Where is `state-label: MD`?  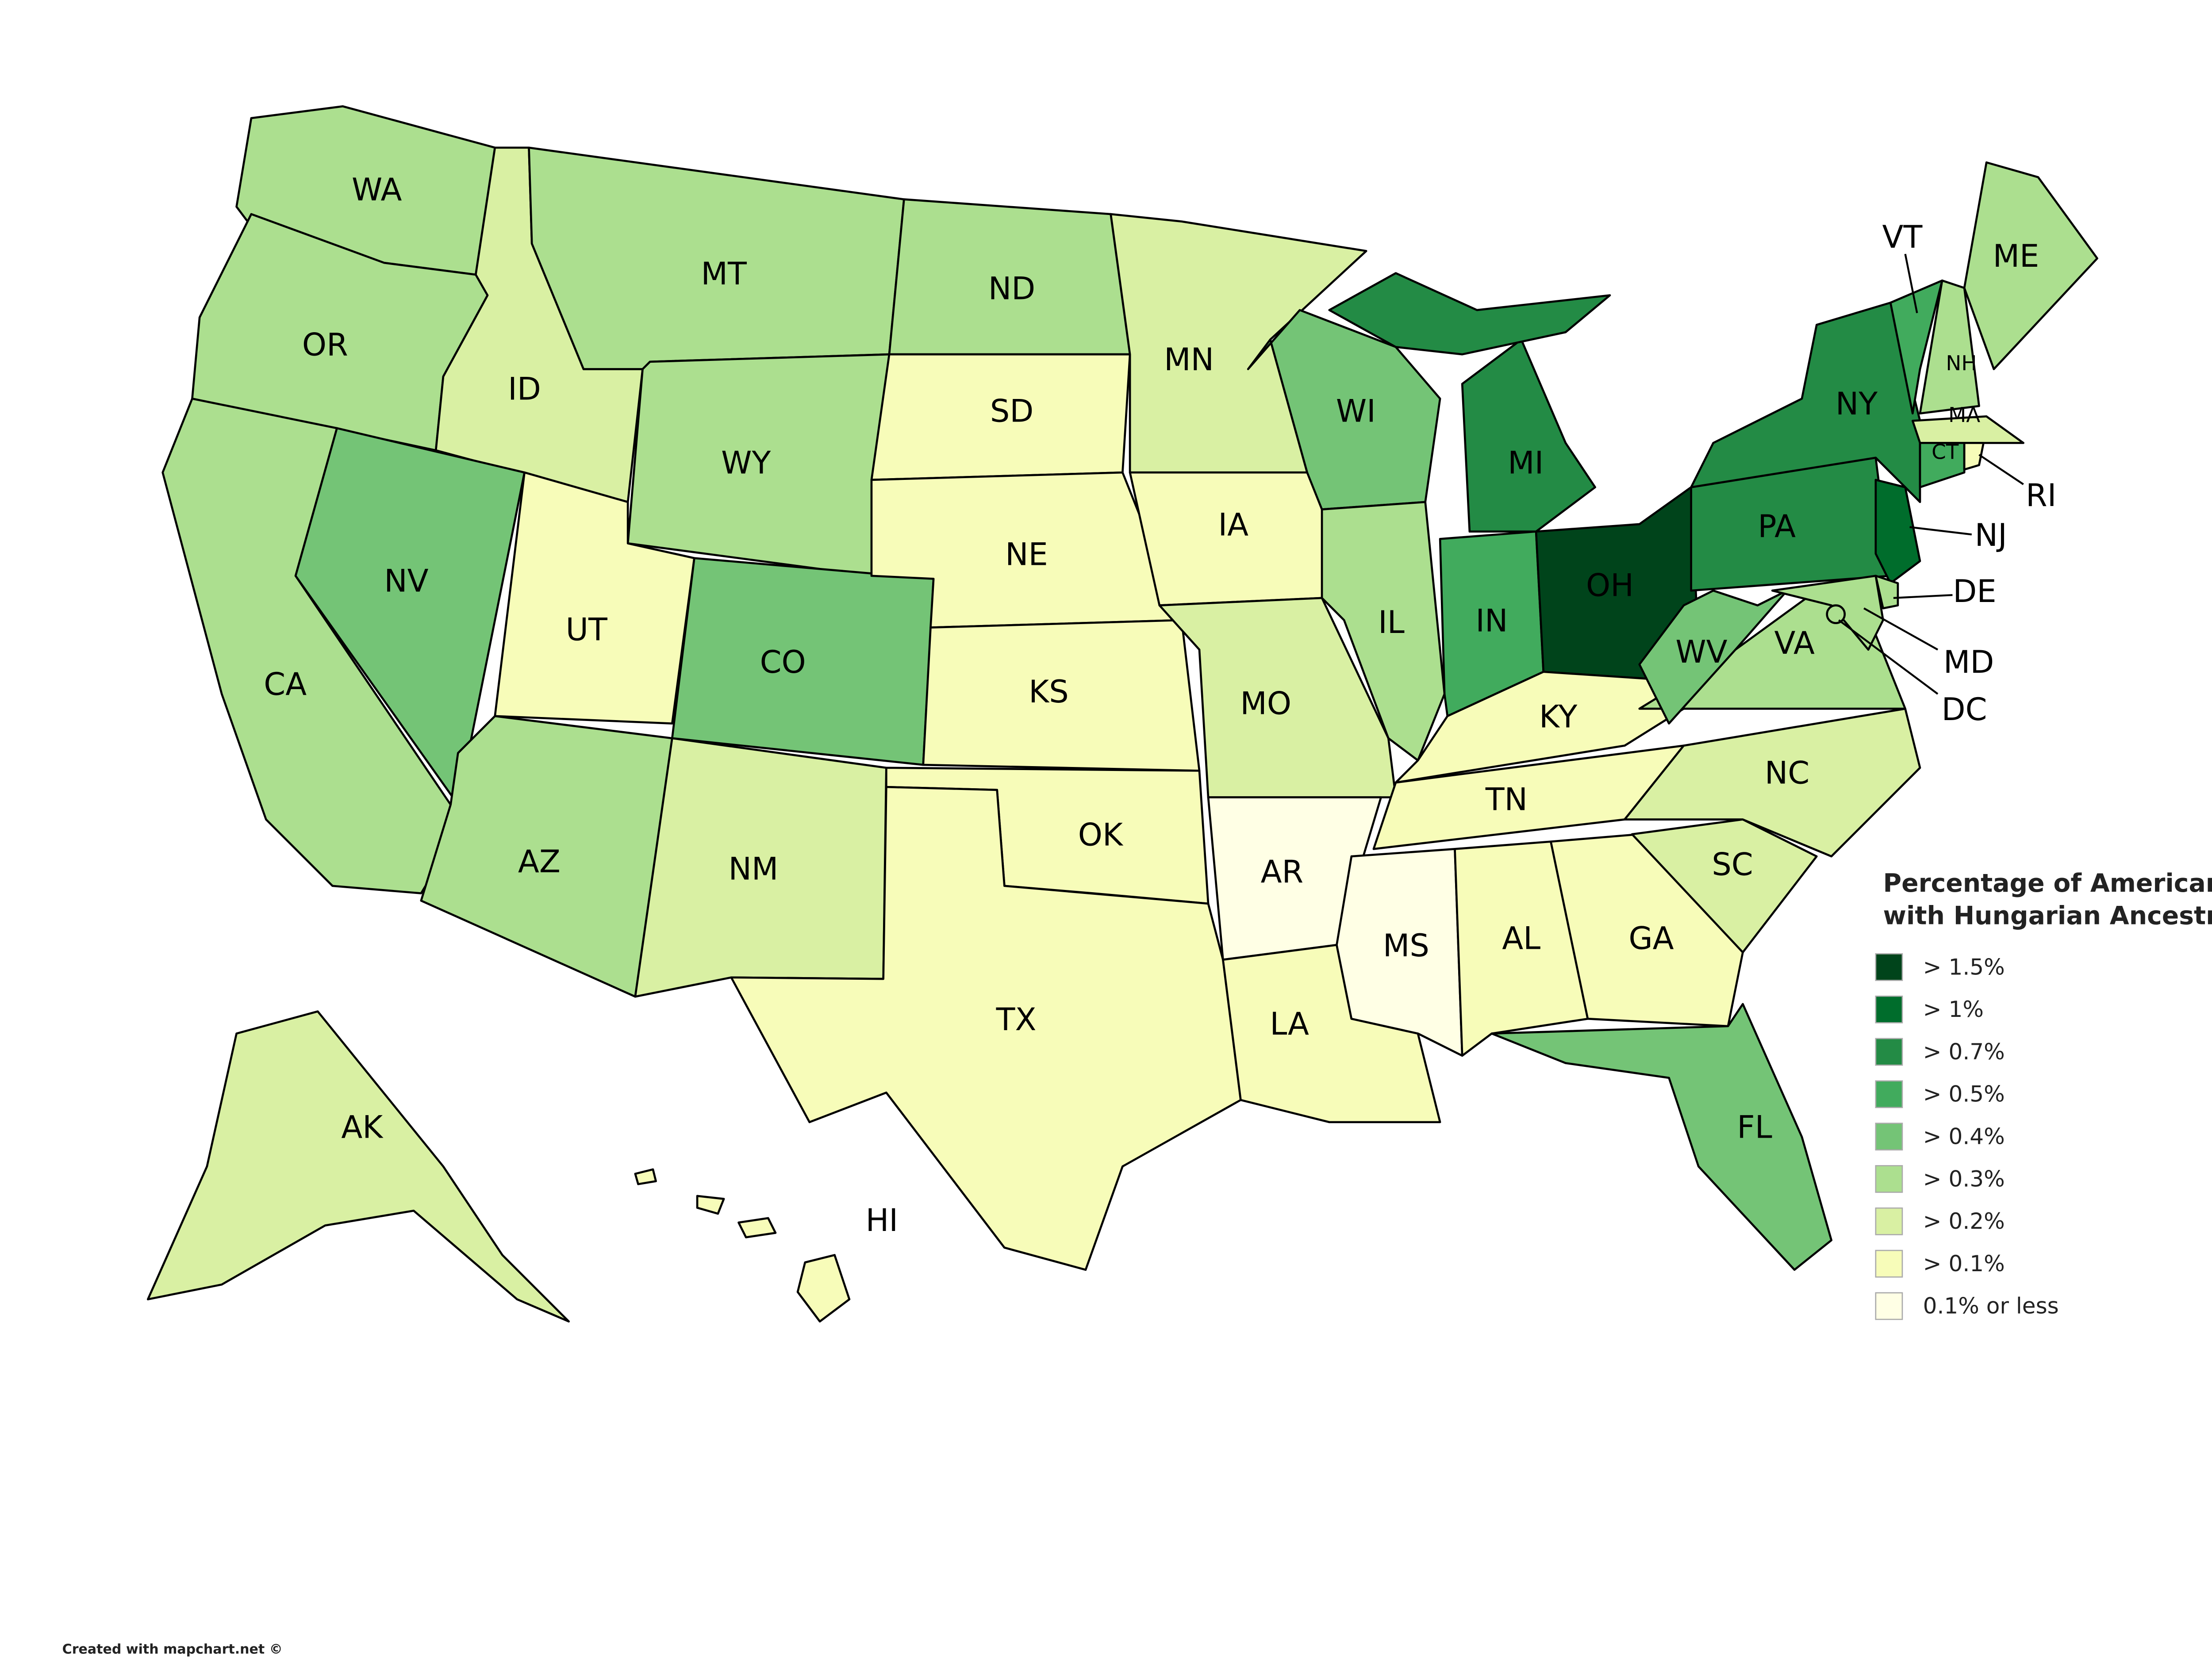 state-label: MD is located at coordinates (1969, 662).